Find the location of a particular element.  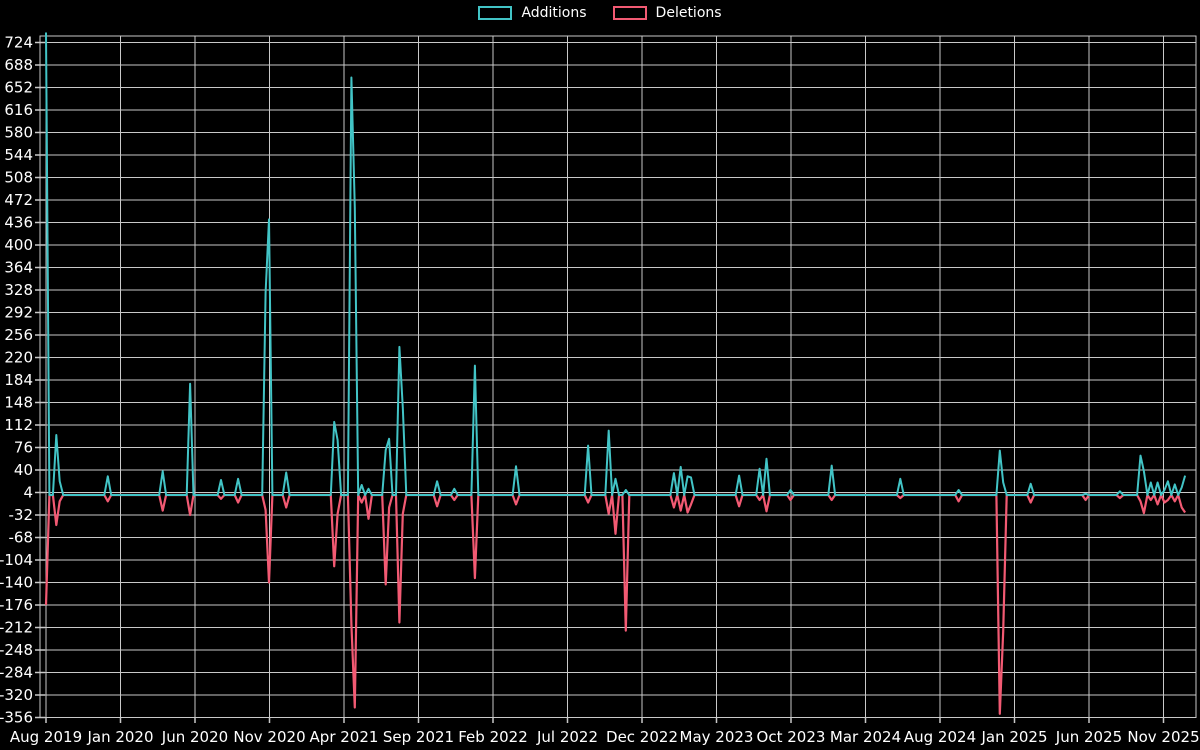

x-axis-label: Aug 2024 is located at coordinates (940, 737).